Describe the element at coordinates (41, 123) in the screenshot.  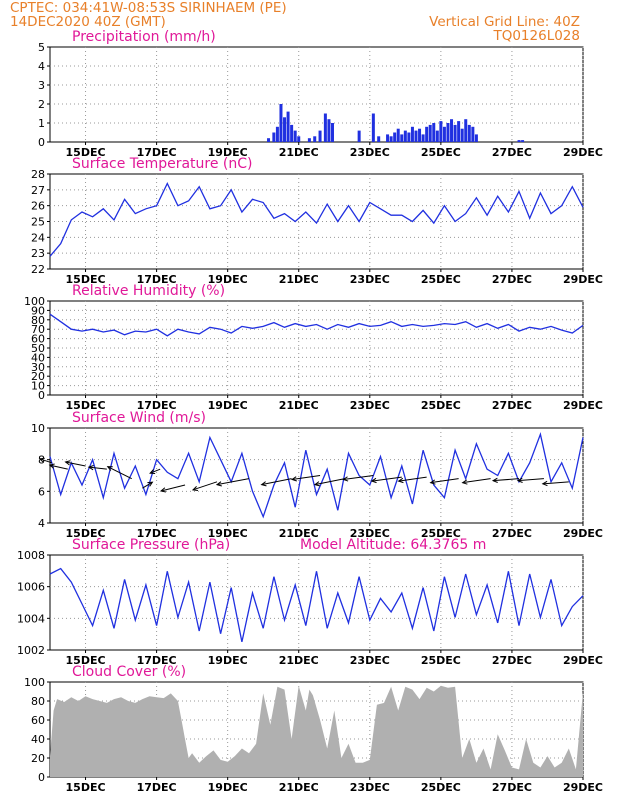
I see `precipitation-ytick-label: 1` at that location.